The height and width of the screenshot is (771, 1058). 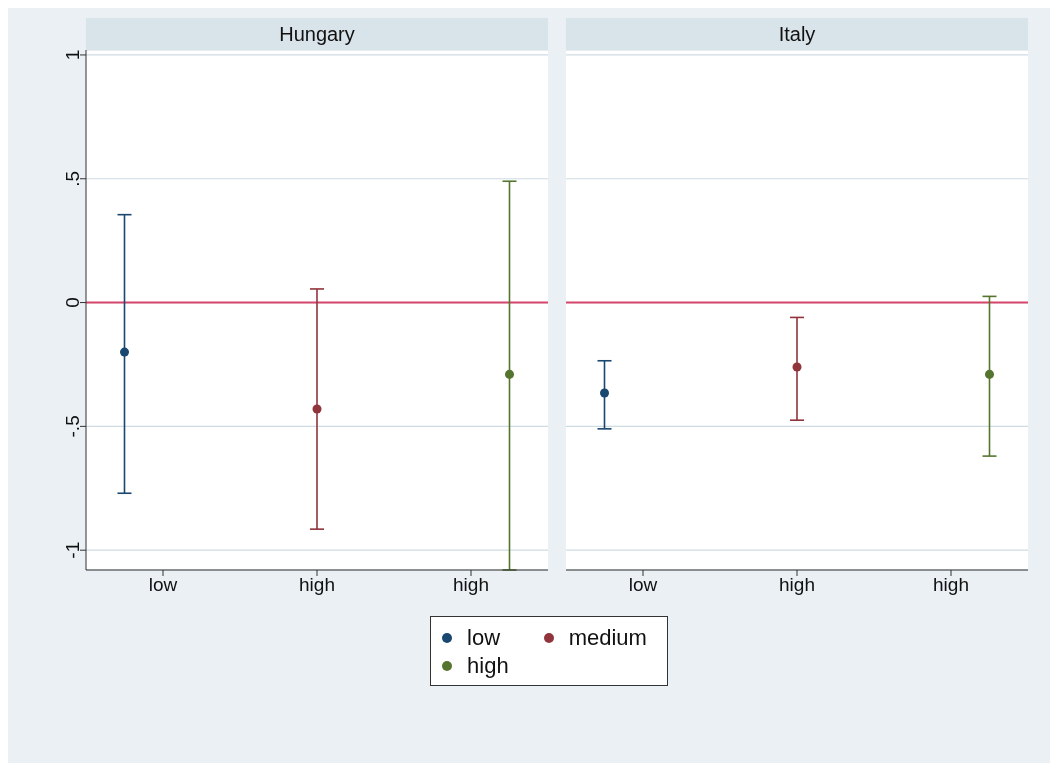 What do you see at coordinates (484, 638) in the screenshot?
I see `legend-label: low` at bounding box center [484, 638].